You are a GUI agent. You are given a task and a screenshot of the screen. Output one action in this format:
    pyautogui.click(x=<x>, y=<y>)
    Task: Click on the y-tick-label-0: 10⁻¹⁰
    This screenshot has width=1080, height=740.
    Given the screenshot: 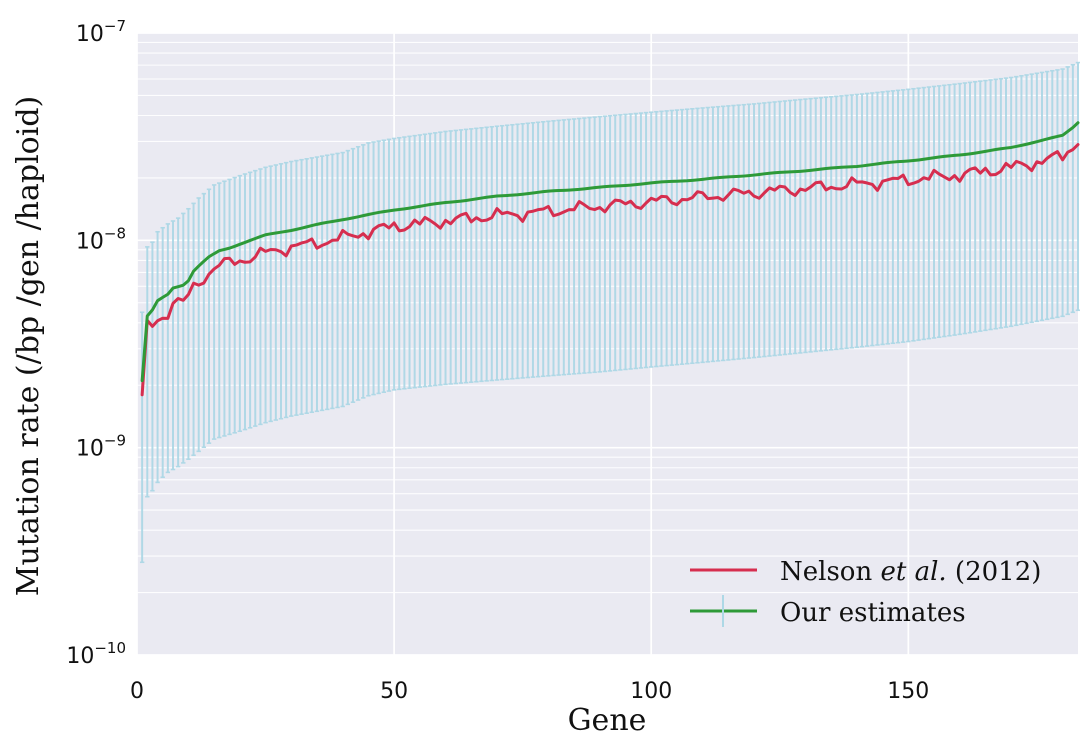 What is the action you would take?
    pyautogui.click(x=96, y=654)
    